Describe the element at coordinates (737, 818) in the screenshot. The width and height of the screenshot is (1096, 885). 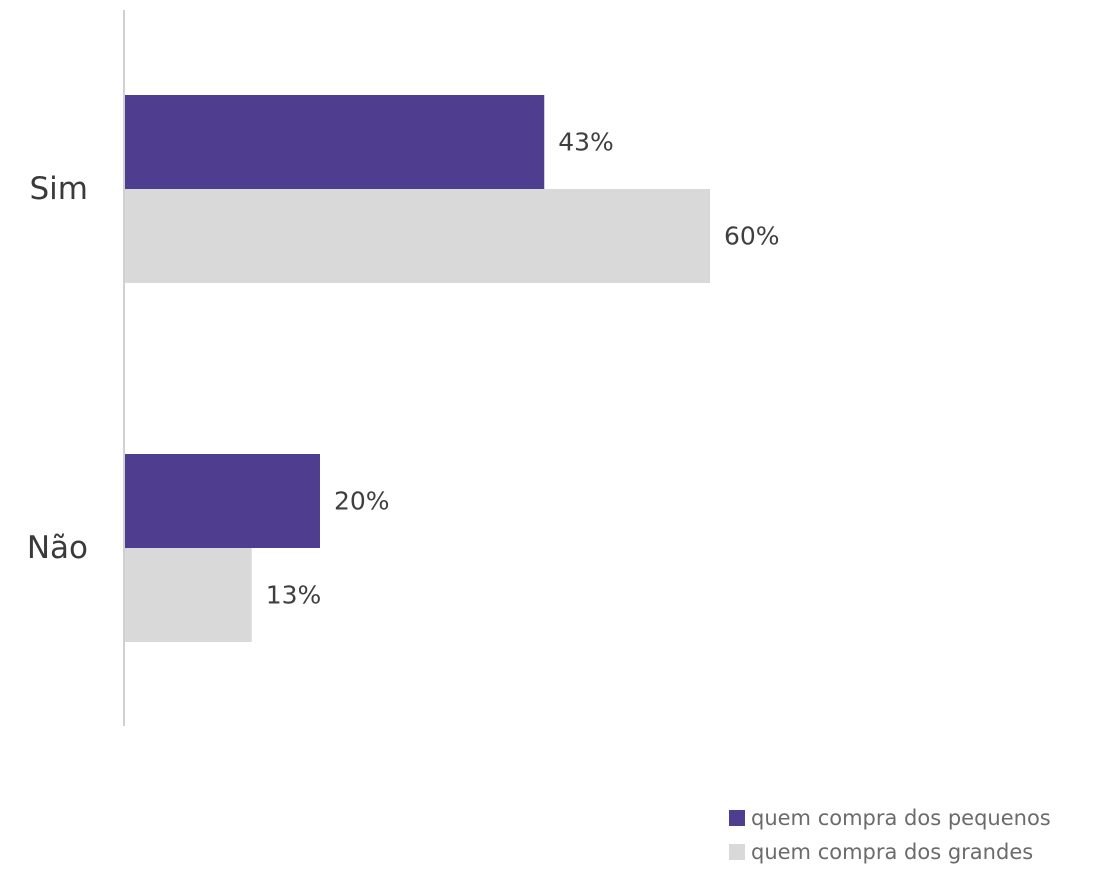
I see `legend-swatch-pequenos` at that location.